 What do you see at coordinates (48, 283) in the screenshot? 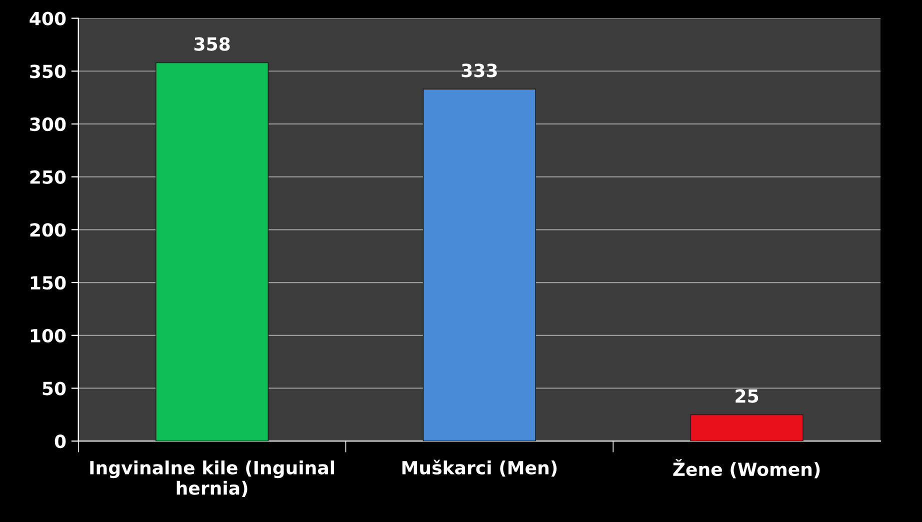
I see `y-tick-label: 150` at bounding box center [48, 283].